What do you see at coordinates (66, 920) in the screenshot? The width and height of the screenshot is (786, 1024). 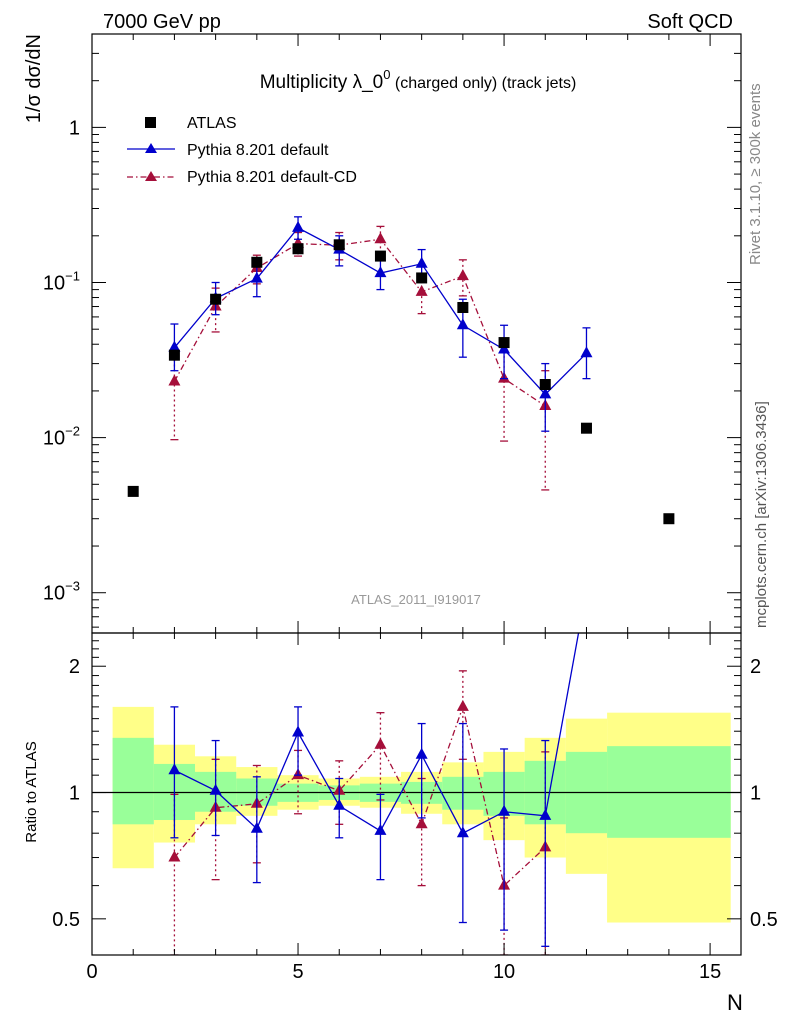 I see `ratio-y-tick-label-left: 0.5` at bounding box center [66, 920].